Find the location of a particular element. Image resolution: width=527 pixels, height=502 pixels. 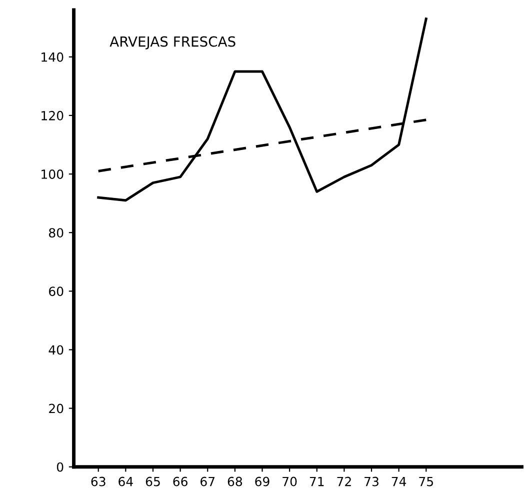

x-tick-label: 64 is located at coordinates (125, 481).